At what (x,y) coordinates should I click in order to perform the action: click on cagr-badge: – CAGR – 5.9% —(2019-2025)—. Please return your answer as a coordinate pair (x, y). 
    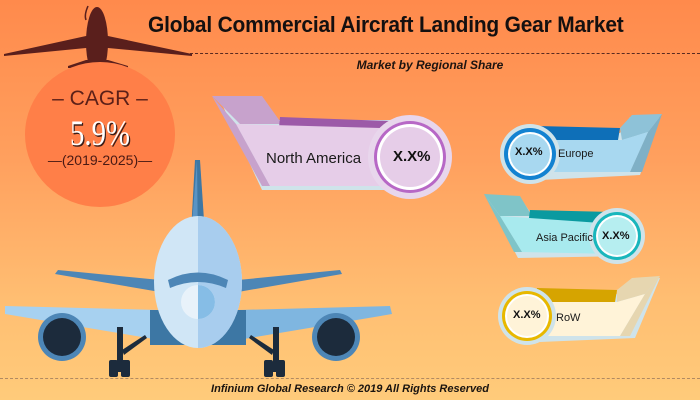
    Looking at the image, I should click on (100, 134).